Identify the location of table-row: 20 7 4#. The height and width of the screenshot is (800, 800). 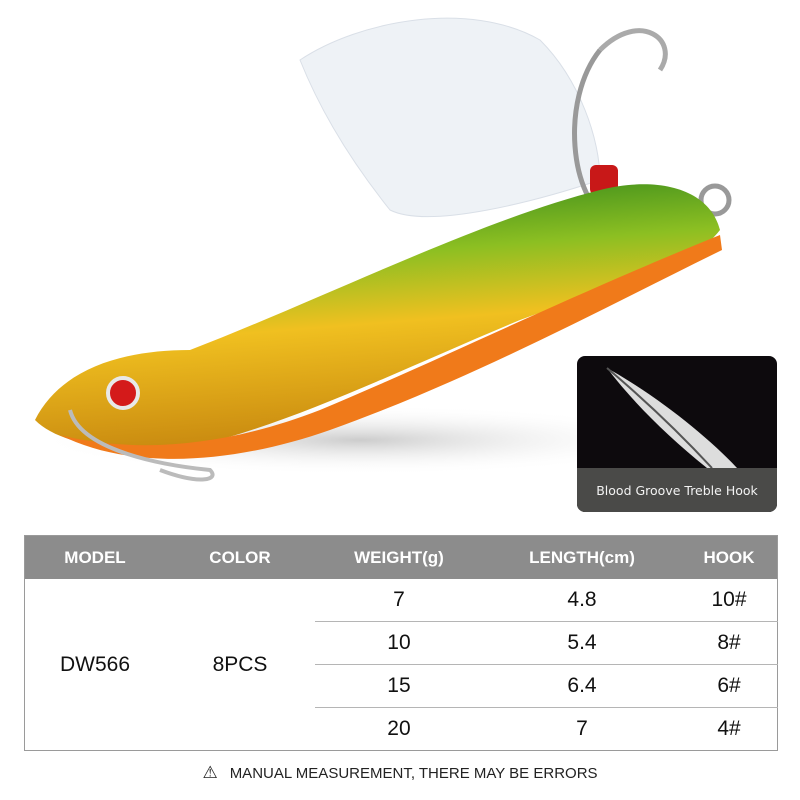
(401, 729).